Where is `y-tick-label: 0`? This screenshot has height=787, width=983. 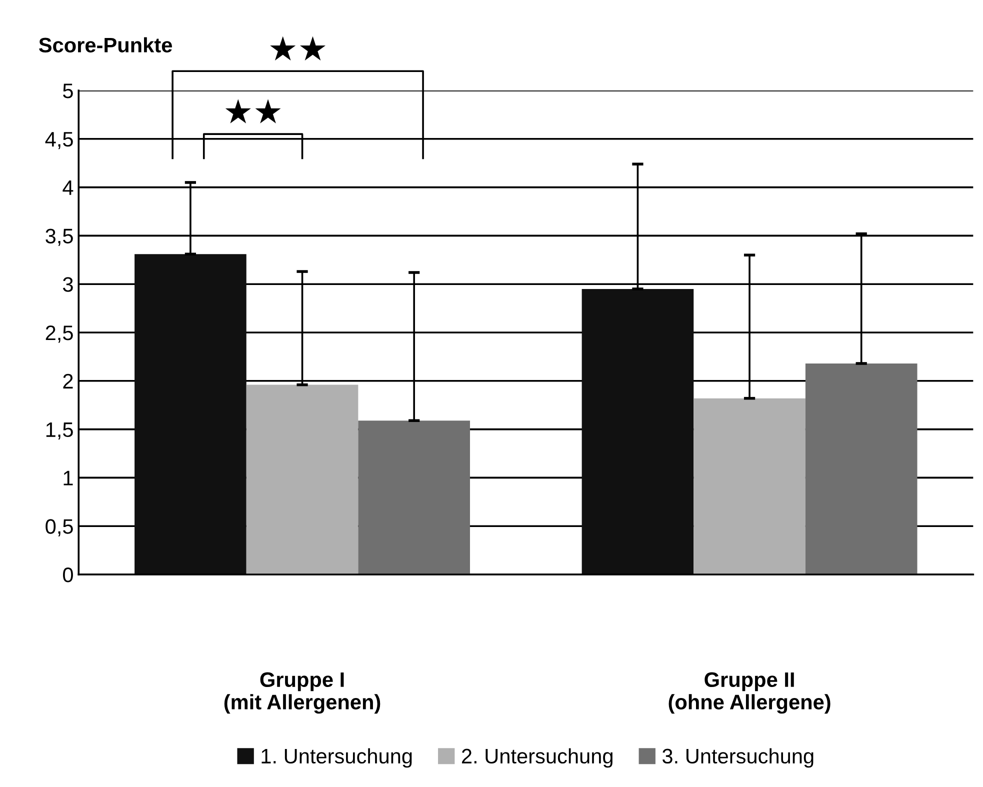 y-tick-label: 0 is located at coordinates (68, 575).